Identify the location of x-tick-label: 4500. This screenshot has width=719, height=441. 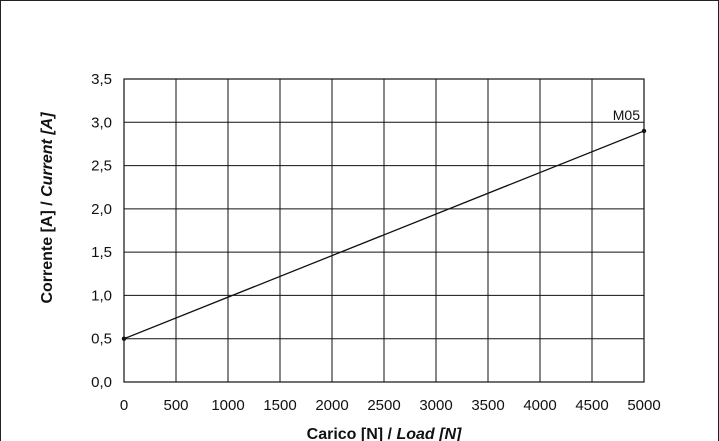
(591, 405).